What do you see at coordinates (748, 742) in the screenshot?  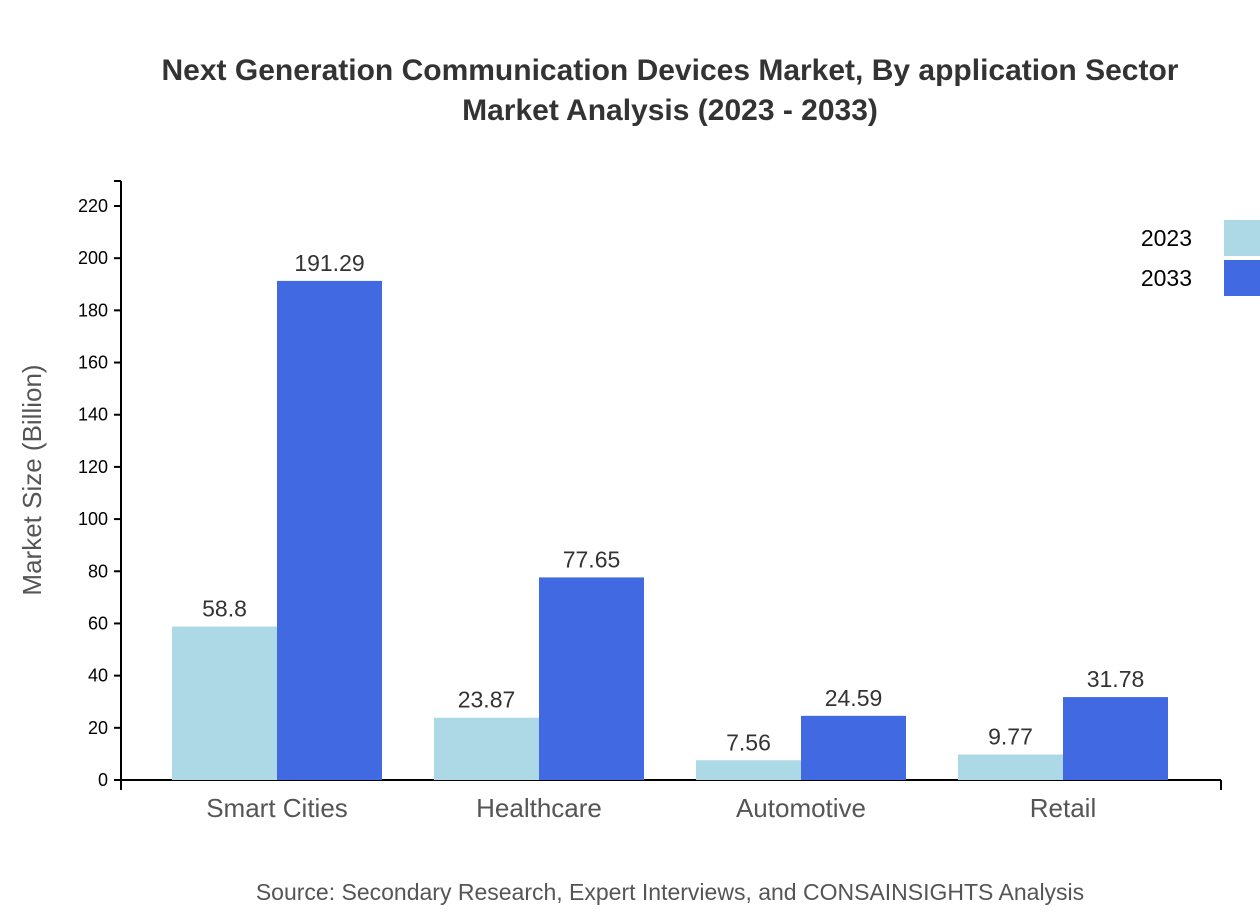 I see `data-label: 7.56` at bounding box center [748, 742].